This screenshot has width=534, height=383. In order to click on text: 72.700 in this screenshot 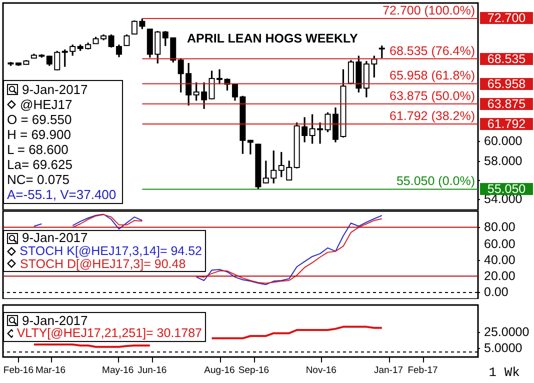, I will do `click(506, 18)`.